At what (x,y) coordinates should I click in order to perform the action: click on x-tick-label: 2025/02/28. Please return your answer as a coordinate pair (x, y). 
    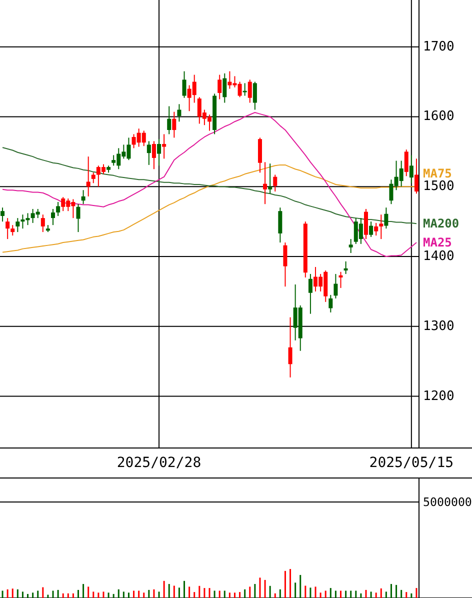
    Looking at the image, I should click on (159, 463).